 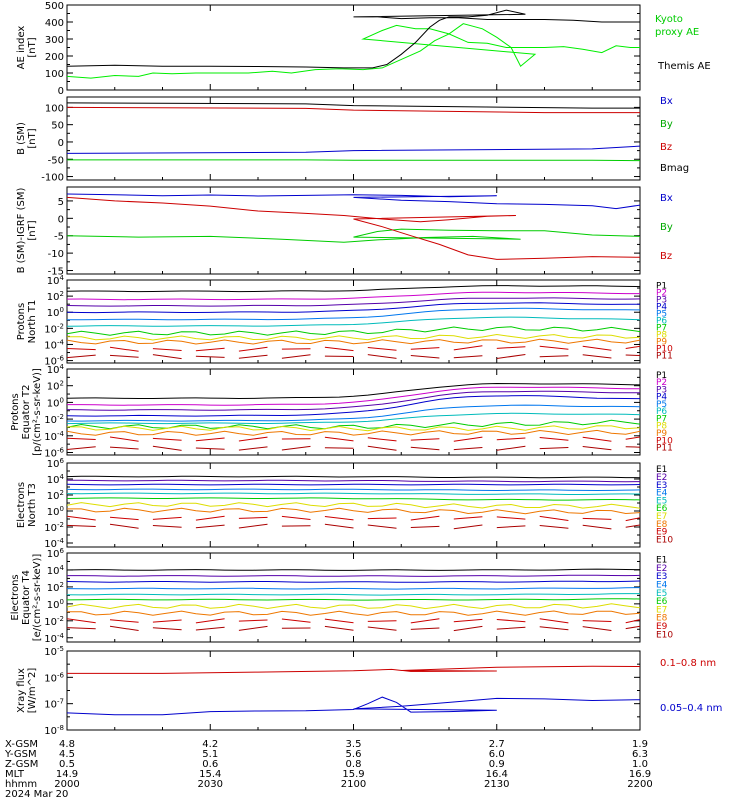 I want to click on x-row-value: 2.7, so click(x=497, y=744).